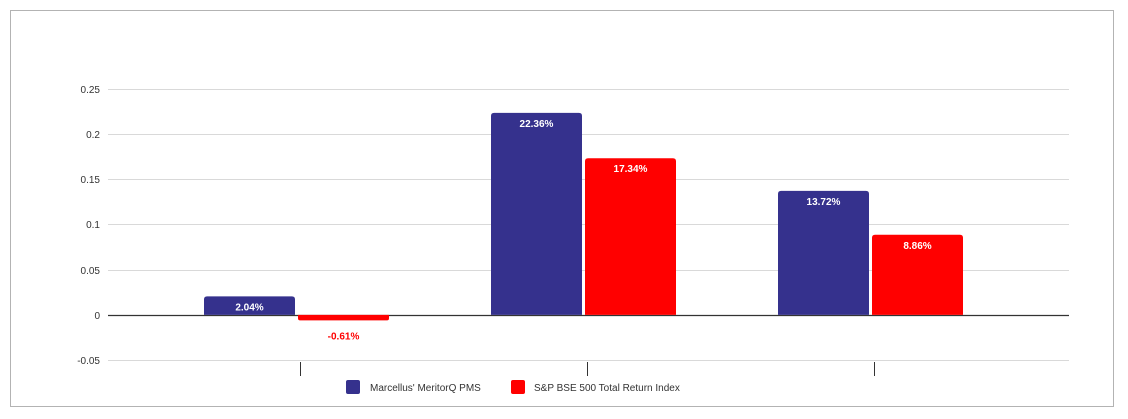  What do you see at coordinates (631, 169) in the screenshot?
I see `data-label: 17.34%` at bounding box center [631, 169].